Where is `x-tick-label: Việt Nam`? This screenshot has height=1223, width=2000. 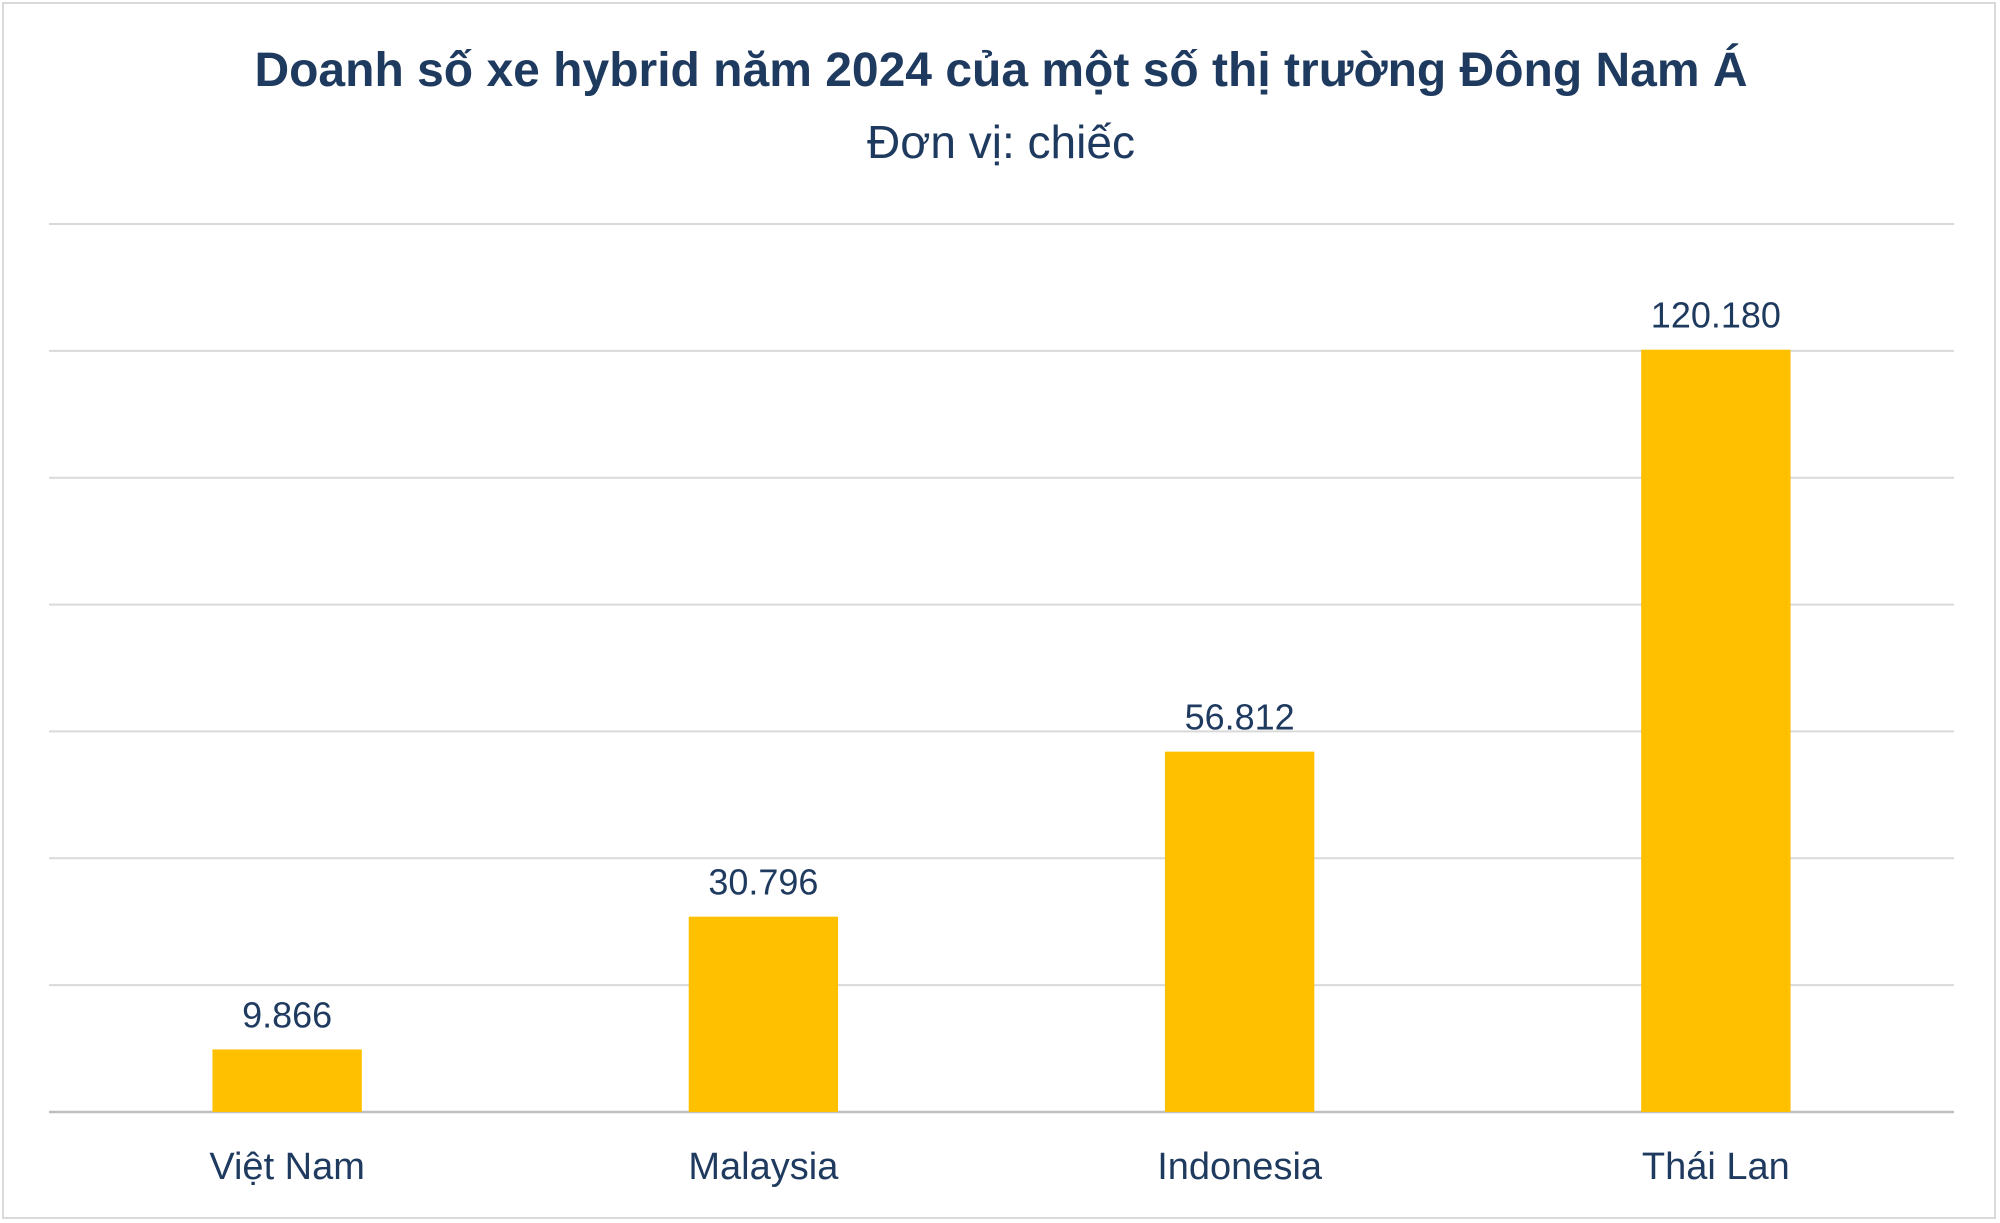 x-tick-label: Việt Nam is located at coordinates (287, 1167).